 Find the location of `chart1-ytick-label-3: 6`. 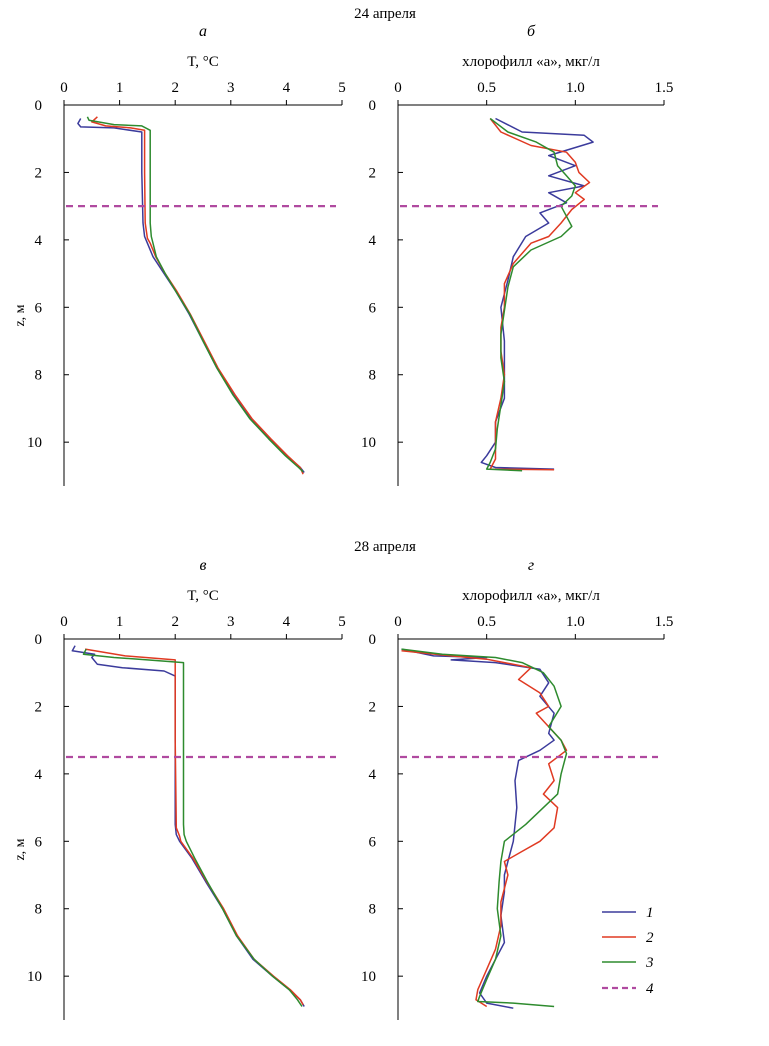

chart1-ytick-label-3: 6 is located at coordinates (39, 308).